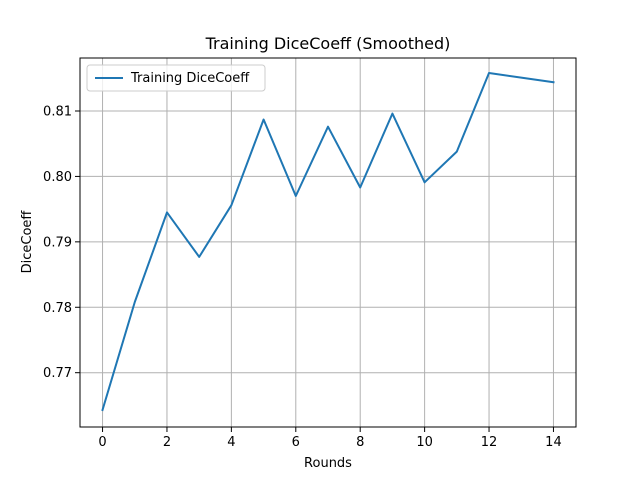 This screenshot has width=640, height=480. What do you see at coordinates (553, 442) in the screenshot?
I see `x-tick-label: 14` at bounding box center [553, 442].